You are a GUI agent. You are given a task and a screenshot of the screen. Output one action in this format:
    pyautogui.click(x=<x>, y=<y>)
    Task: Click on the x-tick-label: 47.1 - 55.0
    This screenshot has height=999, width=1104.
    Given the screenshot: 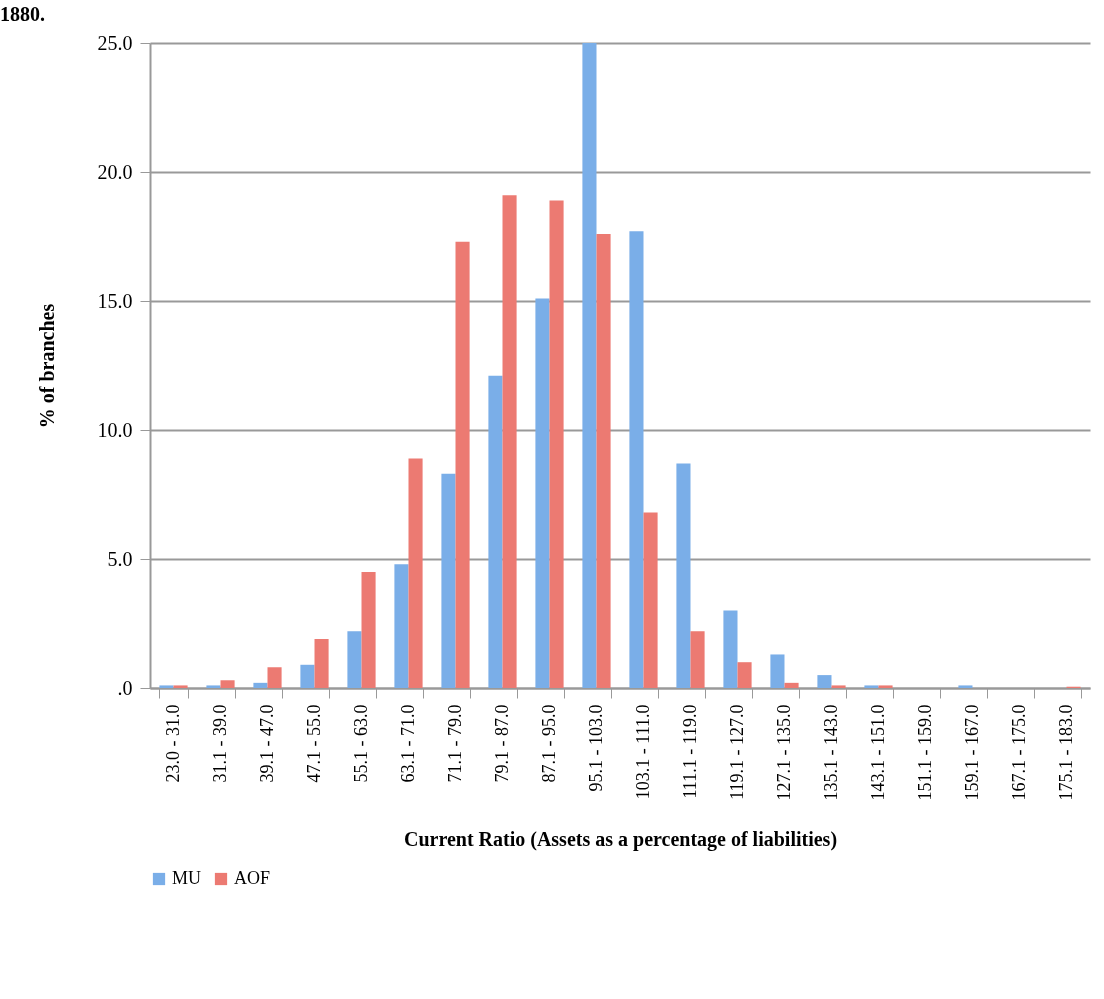 What is the action you would take?
    pyautogui.click(x=314, y=743)
    